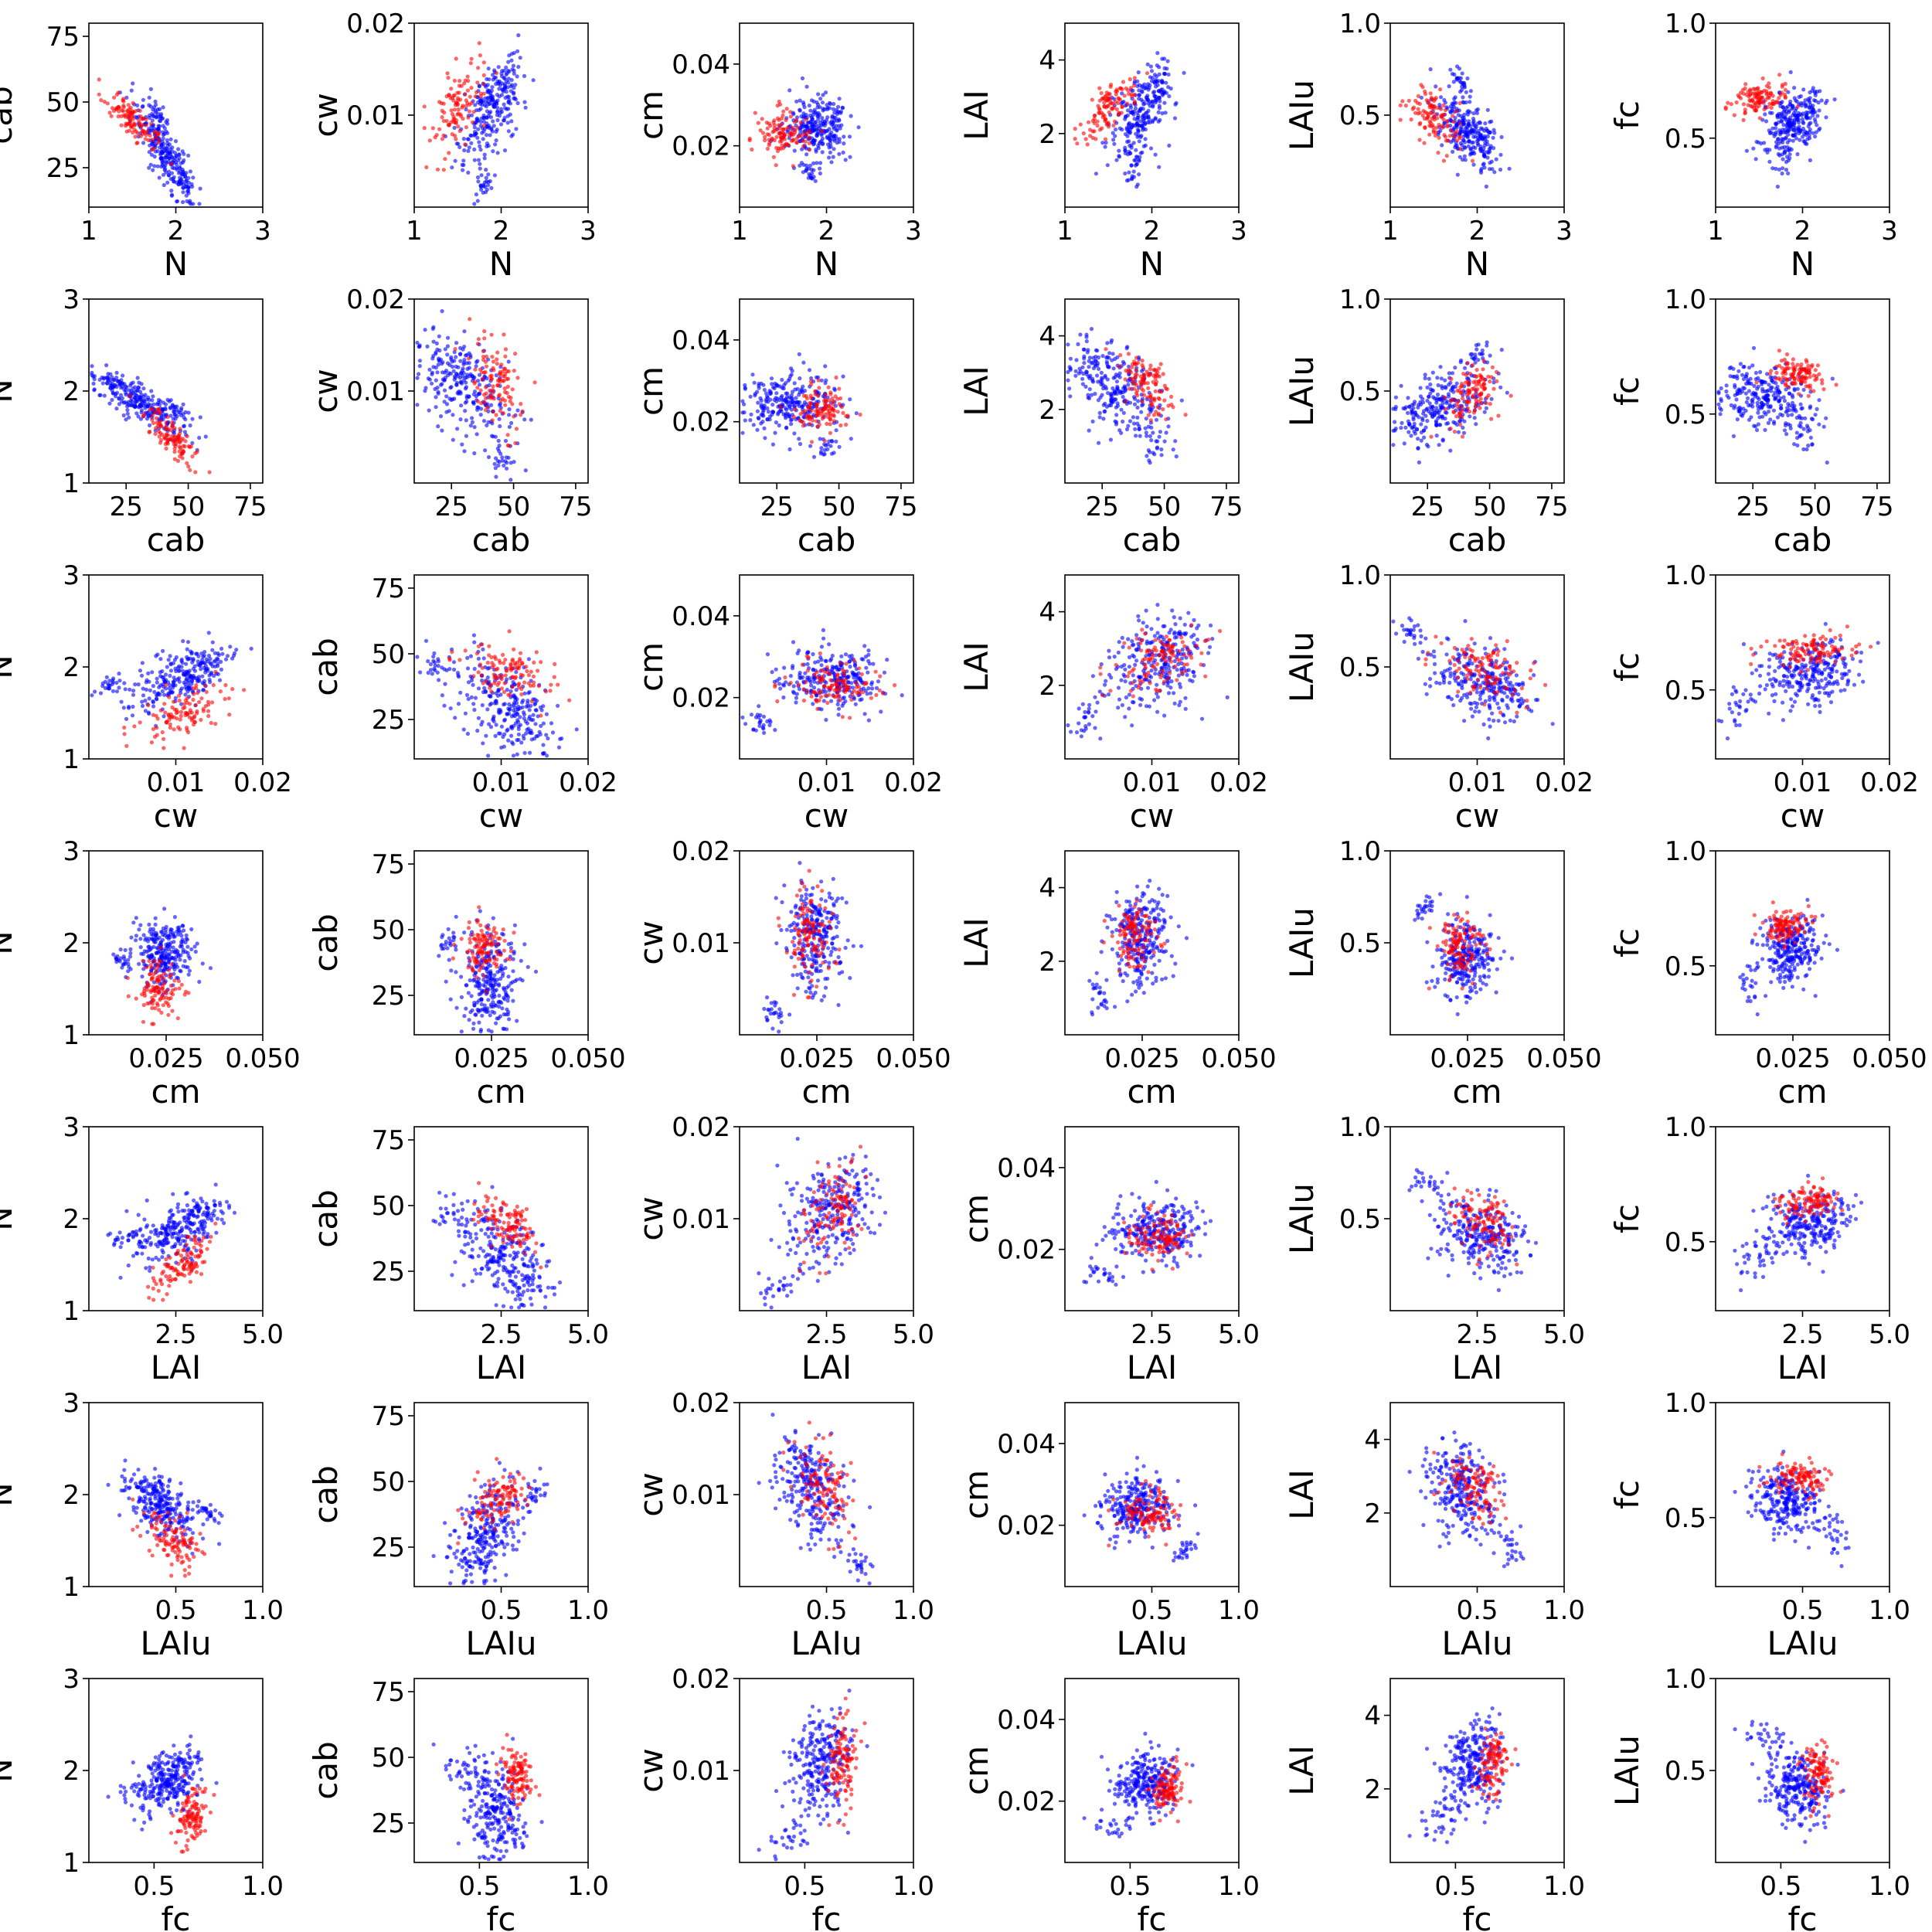 This screenshot has width=1932, height=1932. Describe the element at coordinates (514, 507) in the screenshot. I see `x-tick-label: 50` at that location.